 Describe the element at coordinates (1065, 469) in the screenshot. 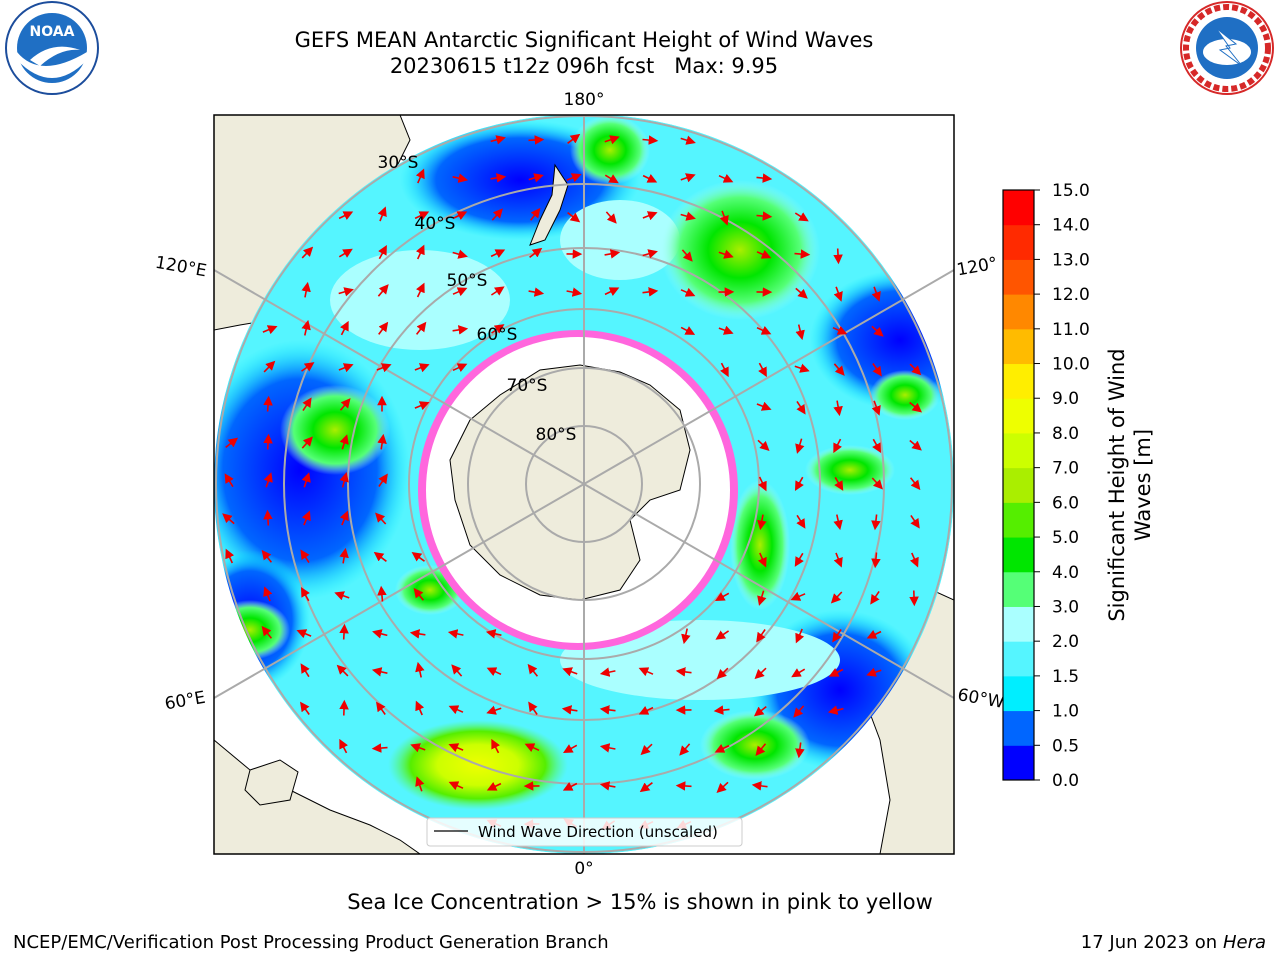

I see `colorbar-tick-label: 7.0` at that location.